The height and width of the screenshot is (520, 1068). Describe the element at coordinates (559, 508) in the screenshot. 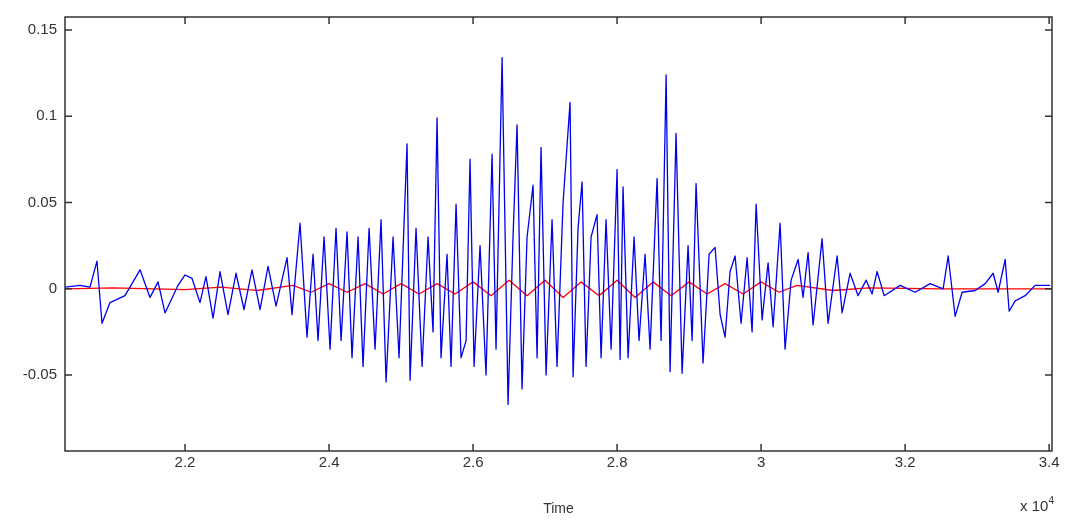

I see `x-axis-title: Time` at that location.